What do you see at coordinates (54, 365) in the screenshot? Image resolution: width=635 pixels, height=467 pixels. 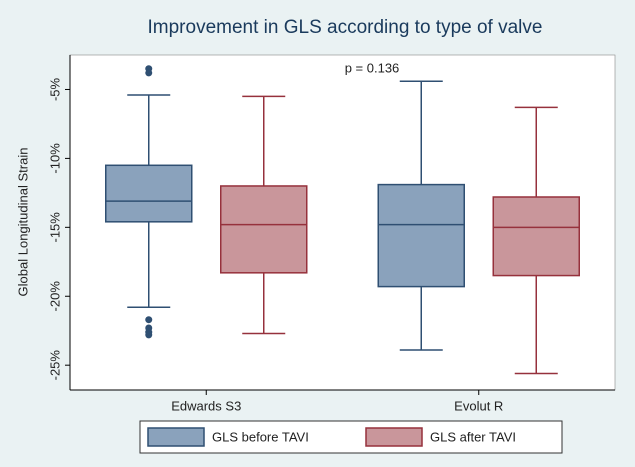 I see `y-tick-label: -25%` at bounding box center [54, 365].